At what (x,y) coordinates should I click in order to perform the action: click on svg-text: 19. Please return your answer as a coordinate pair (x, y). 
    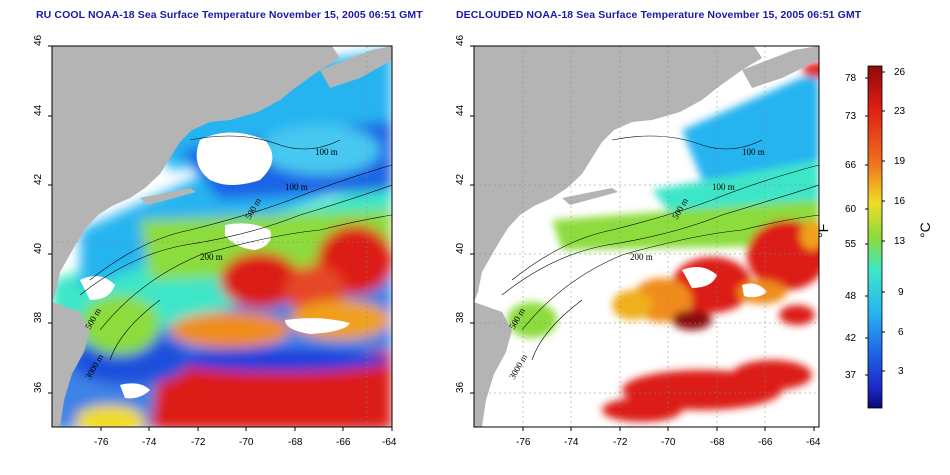
    Looking at the image, I should click on (900, 161).